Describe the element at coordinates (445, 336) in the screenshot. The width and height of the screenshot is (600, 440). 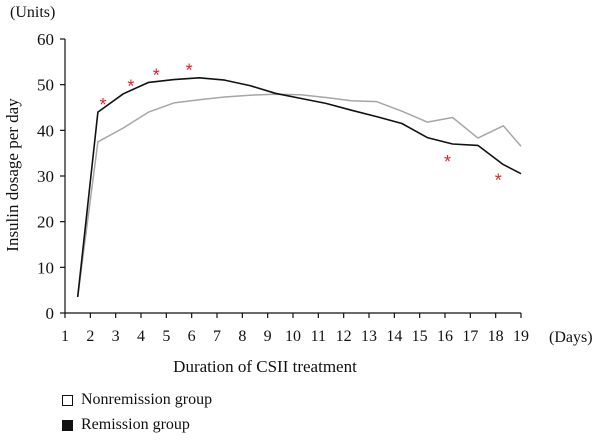
I see `x-tick-label: 16` at that location.